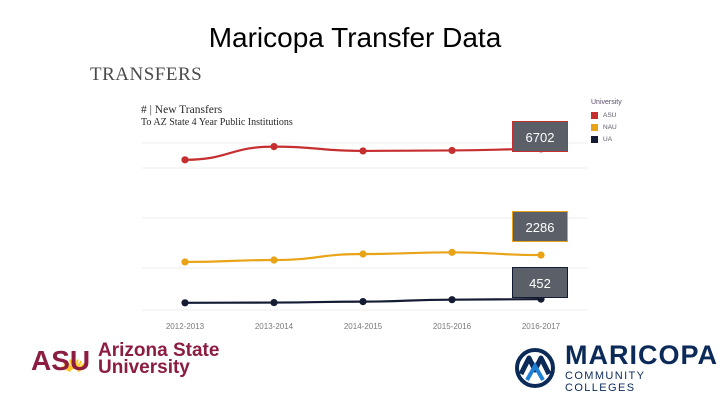  What do you see at coordinates (594, 139) in the screenshot?
I see `legend-swatch-ua` at bounding box center [594, 139].